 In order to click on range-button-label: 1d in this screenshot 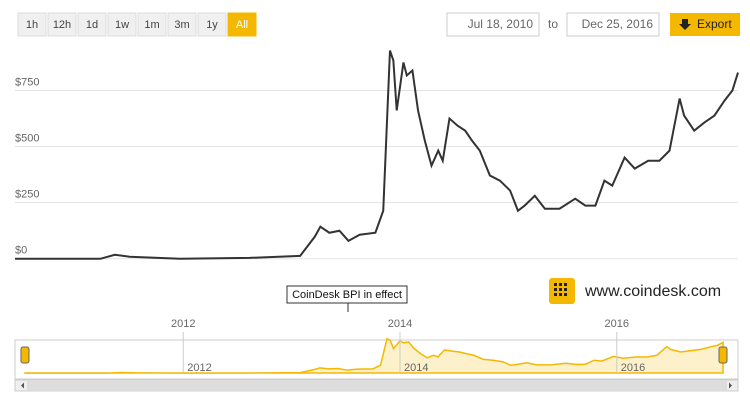, I will do `click(92, 25)`.